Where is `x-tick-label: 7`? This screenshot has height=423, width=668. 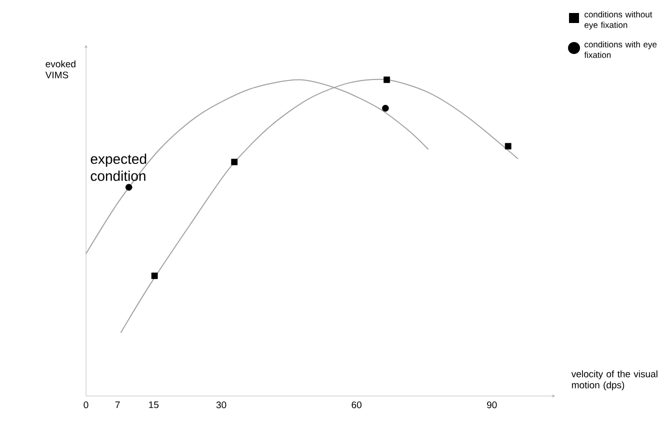
x-tick-label: 7 is located at coordinates (117, 404).